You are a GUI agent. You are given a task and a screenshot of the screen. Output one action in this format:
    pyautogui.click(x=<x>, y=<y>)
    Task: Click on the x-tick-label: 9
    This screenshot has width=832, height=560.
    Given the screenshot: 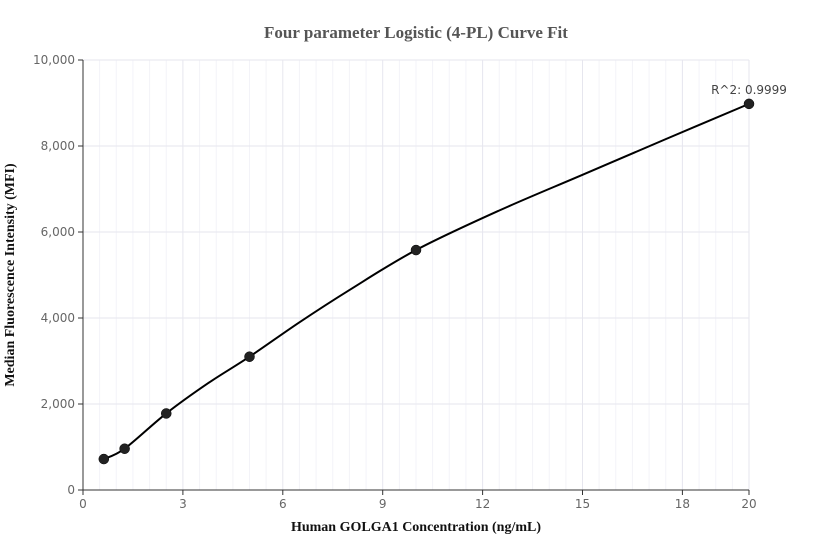 What is the action you would take?
    pyautogui.click(x=383, y=504)
    